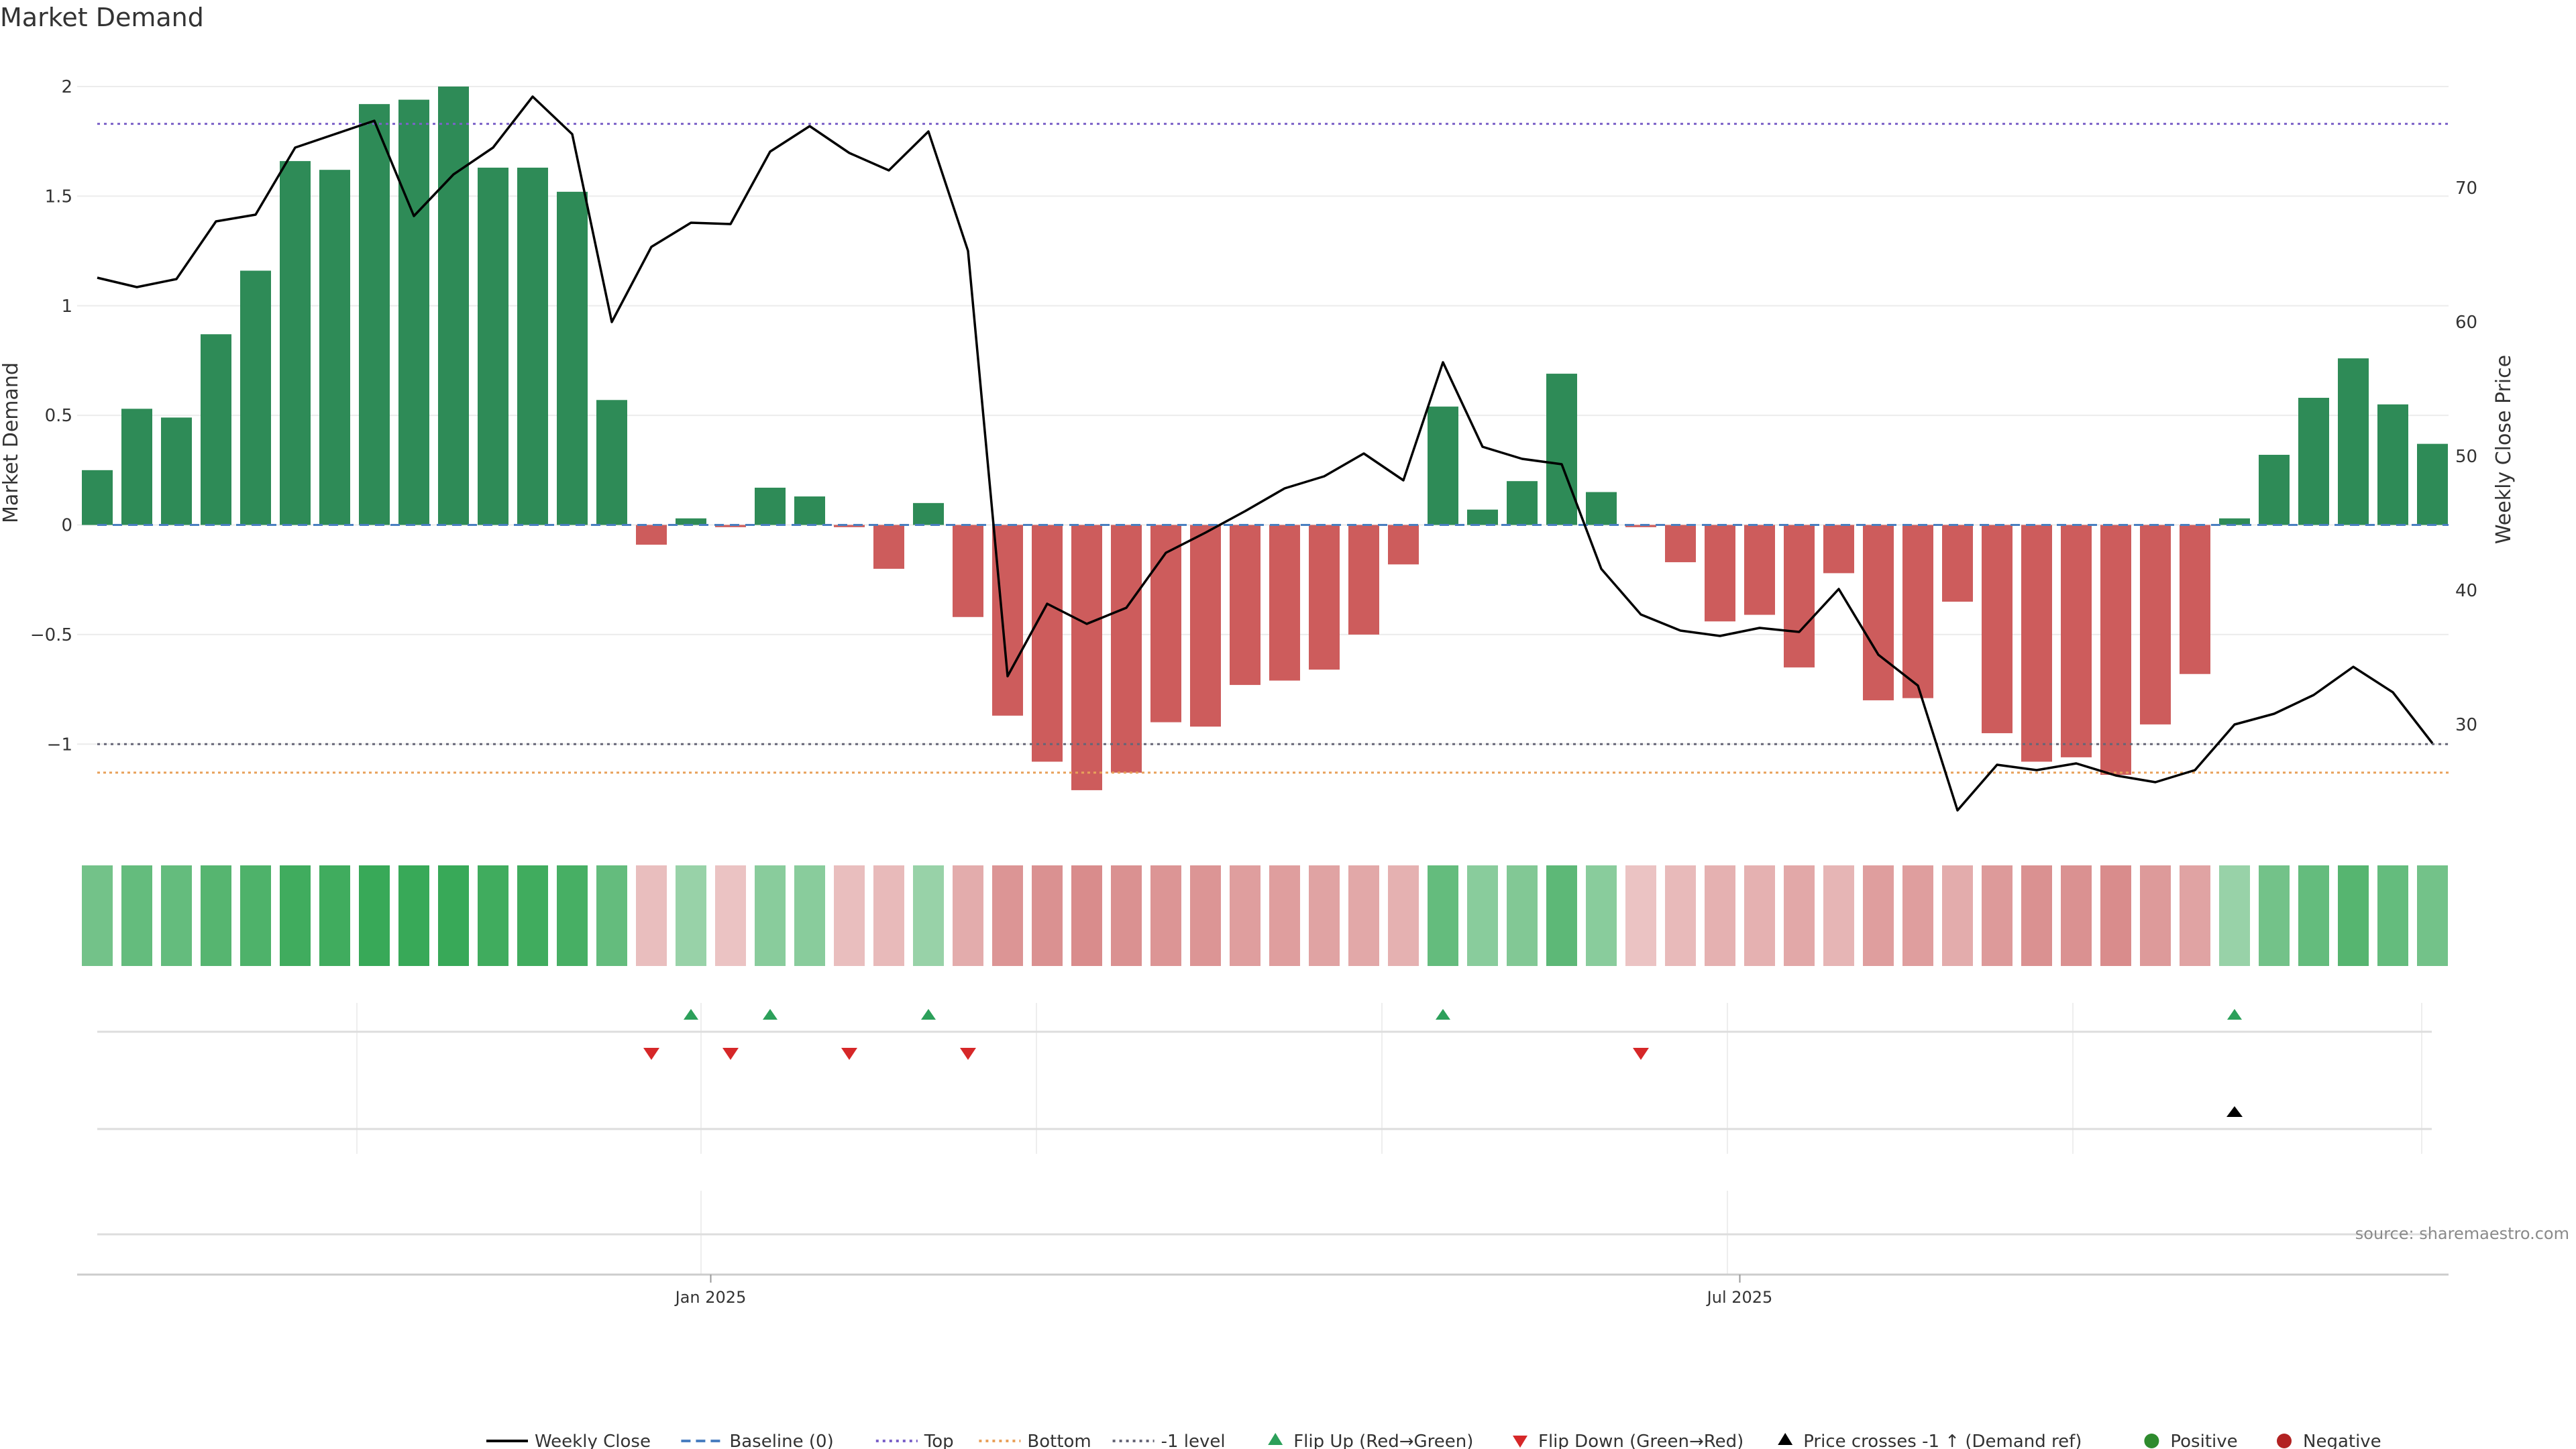  What do you see at coordinates (1059, 1440) in the screenshot?
I see `legend-label: Bottom` at bounding box center [1059, 1440].